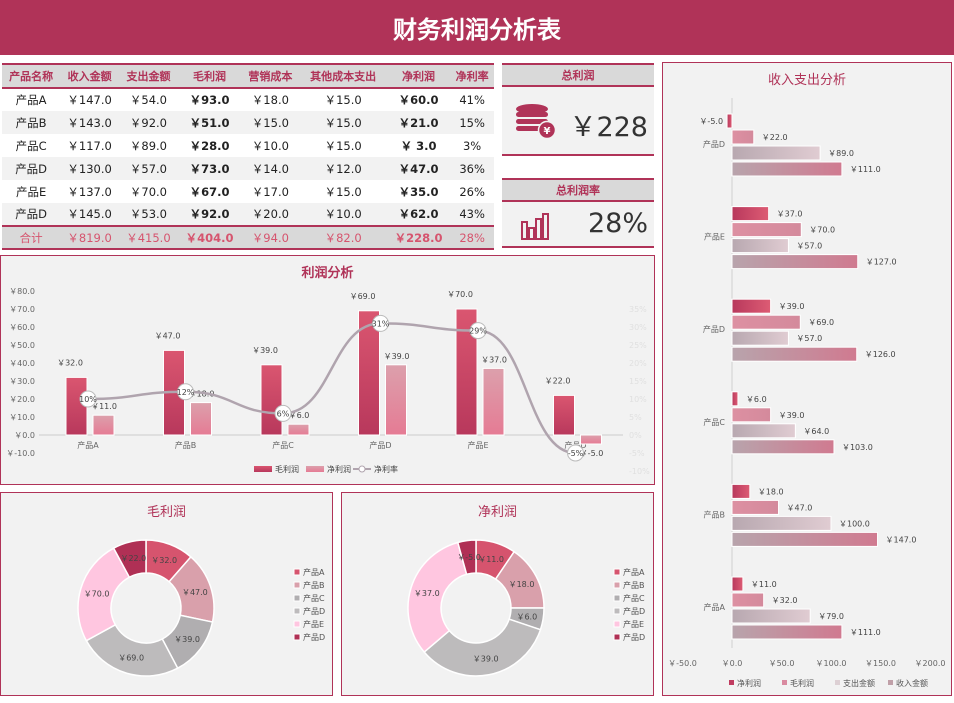 The height and width of the screenshot is (703, 954). I want to click on column-header: 毛利润, so click(209, 76).